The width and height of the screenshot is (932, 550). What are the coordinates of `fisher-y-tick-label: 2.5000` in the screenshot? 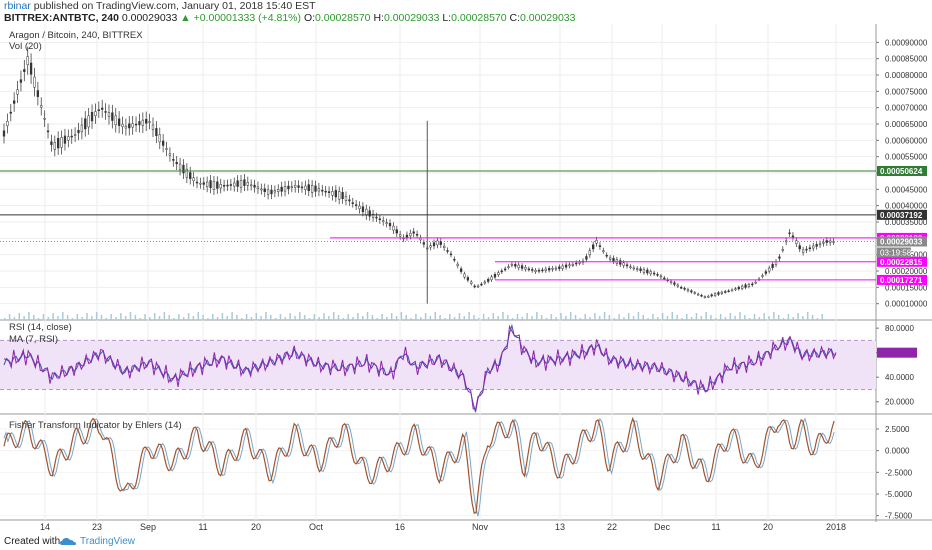 It's located at (897, 429).